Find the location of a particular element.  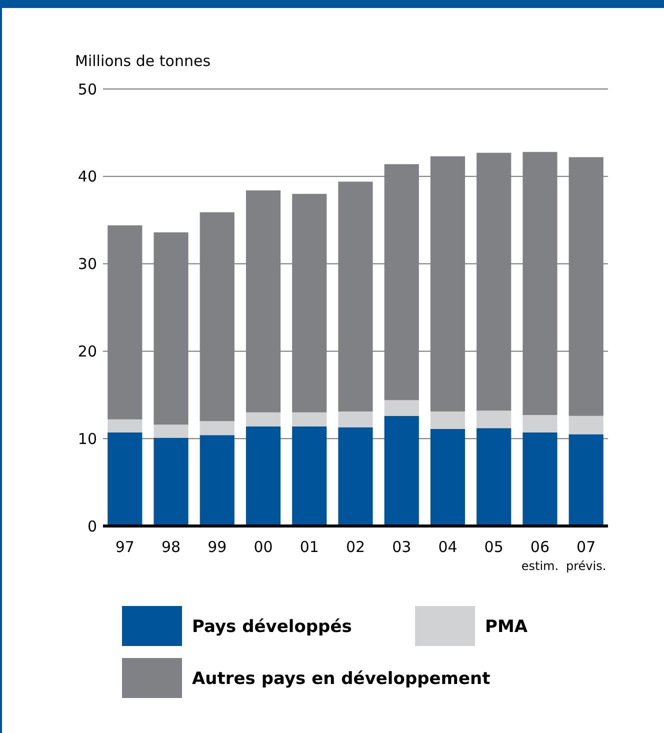

x-tick-label: 97 is located at coordinates (124, 547).